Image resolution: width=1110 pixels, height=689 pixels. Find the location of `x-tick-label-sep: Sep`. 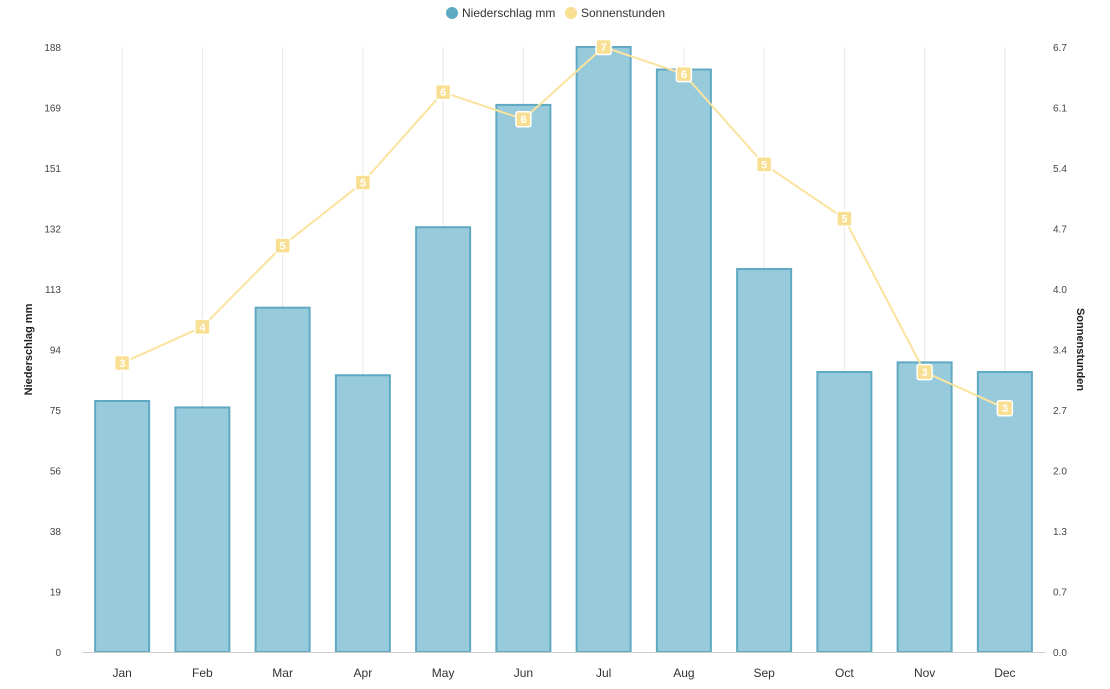

x-tick-label-sep: Sep is located at coordinates (764, 673).